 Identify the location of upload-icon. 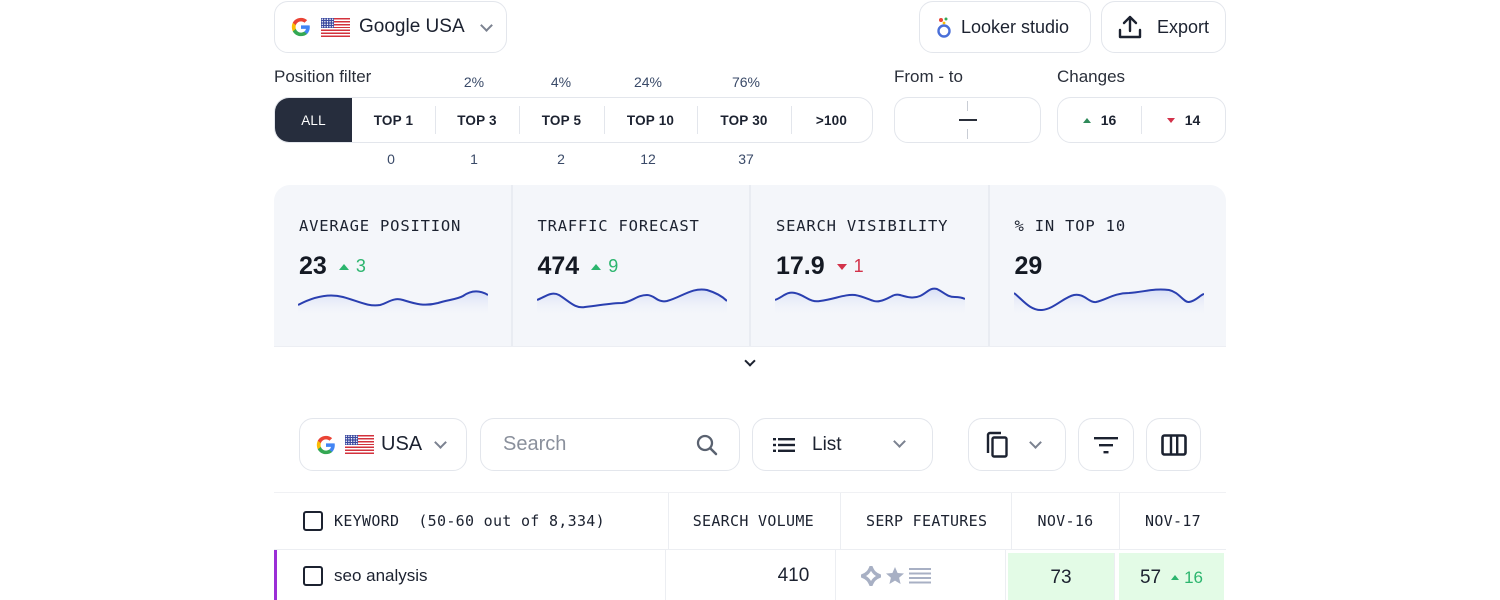
(1130, 27).